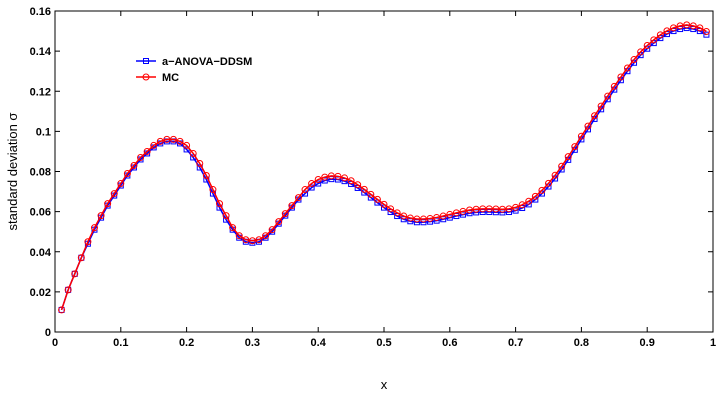  I want to click on y-tick-label: 0.16, so click(40, 12).